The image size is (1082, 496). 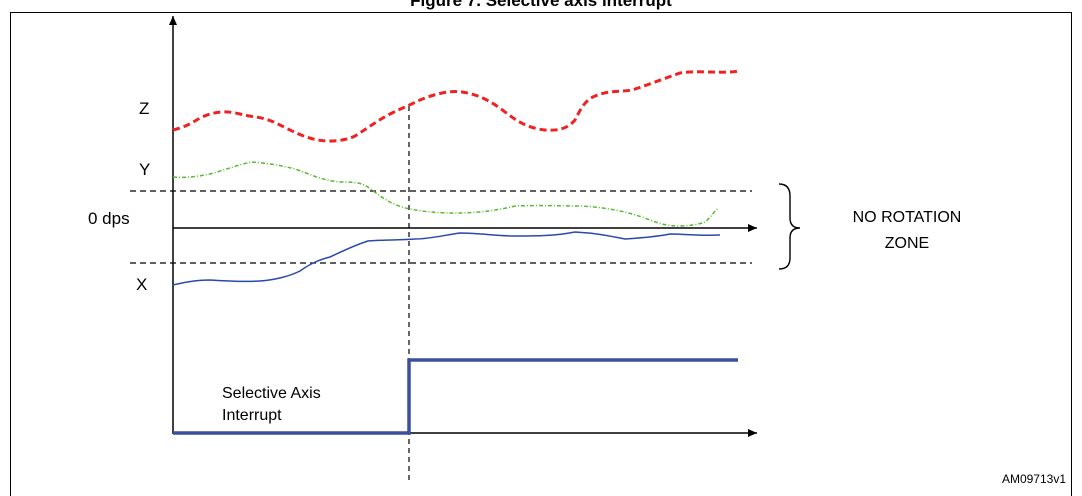 What do you see at coordinates (271, 393) in the screenshot?
I see `interrupt-label-line1: Selective Axis` at bounding box center [271, 393].